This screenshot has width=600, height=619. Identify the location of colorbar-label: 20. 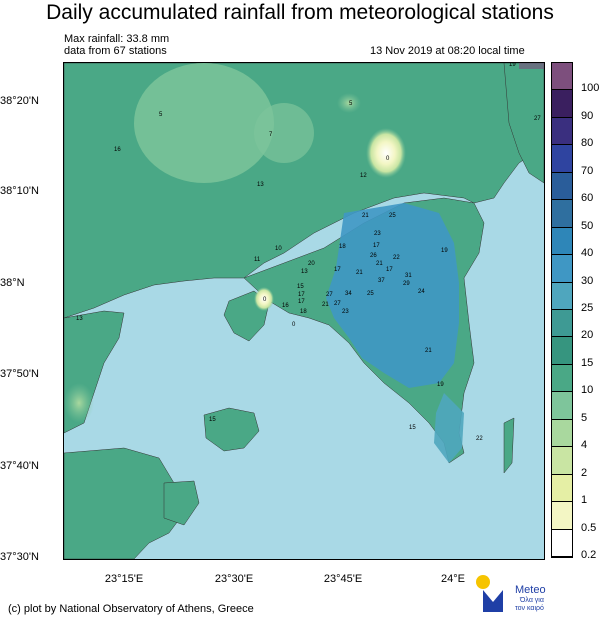
(587, 335).